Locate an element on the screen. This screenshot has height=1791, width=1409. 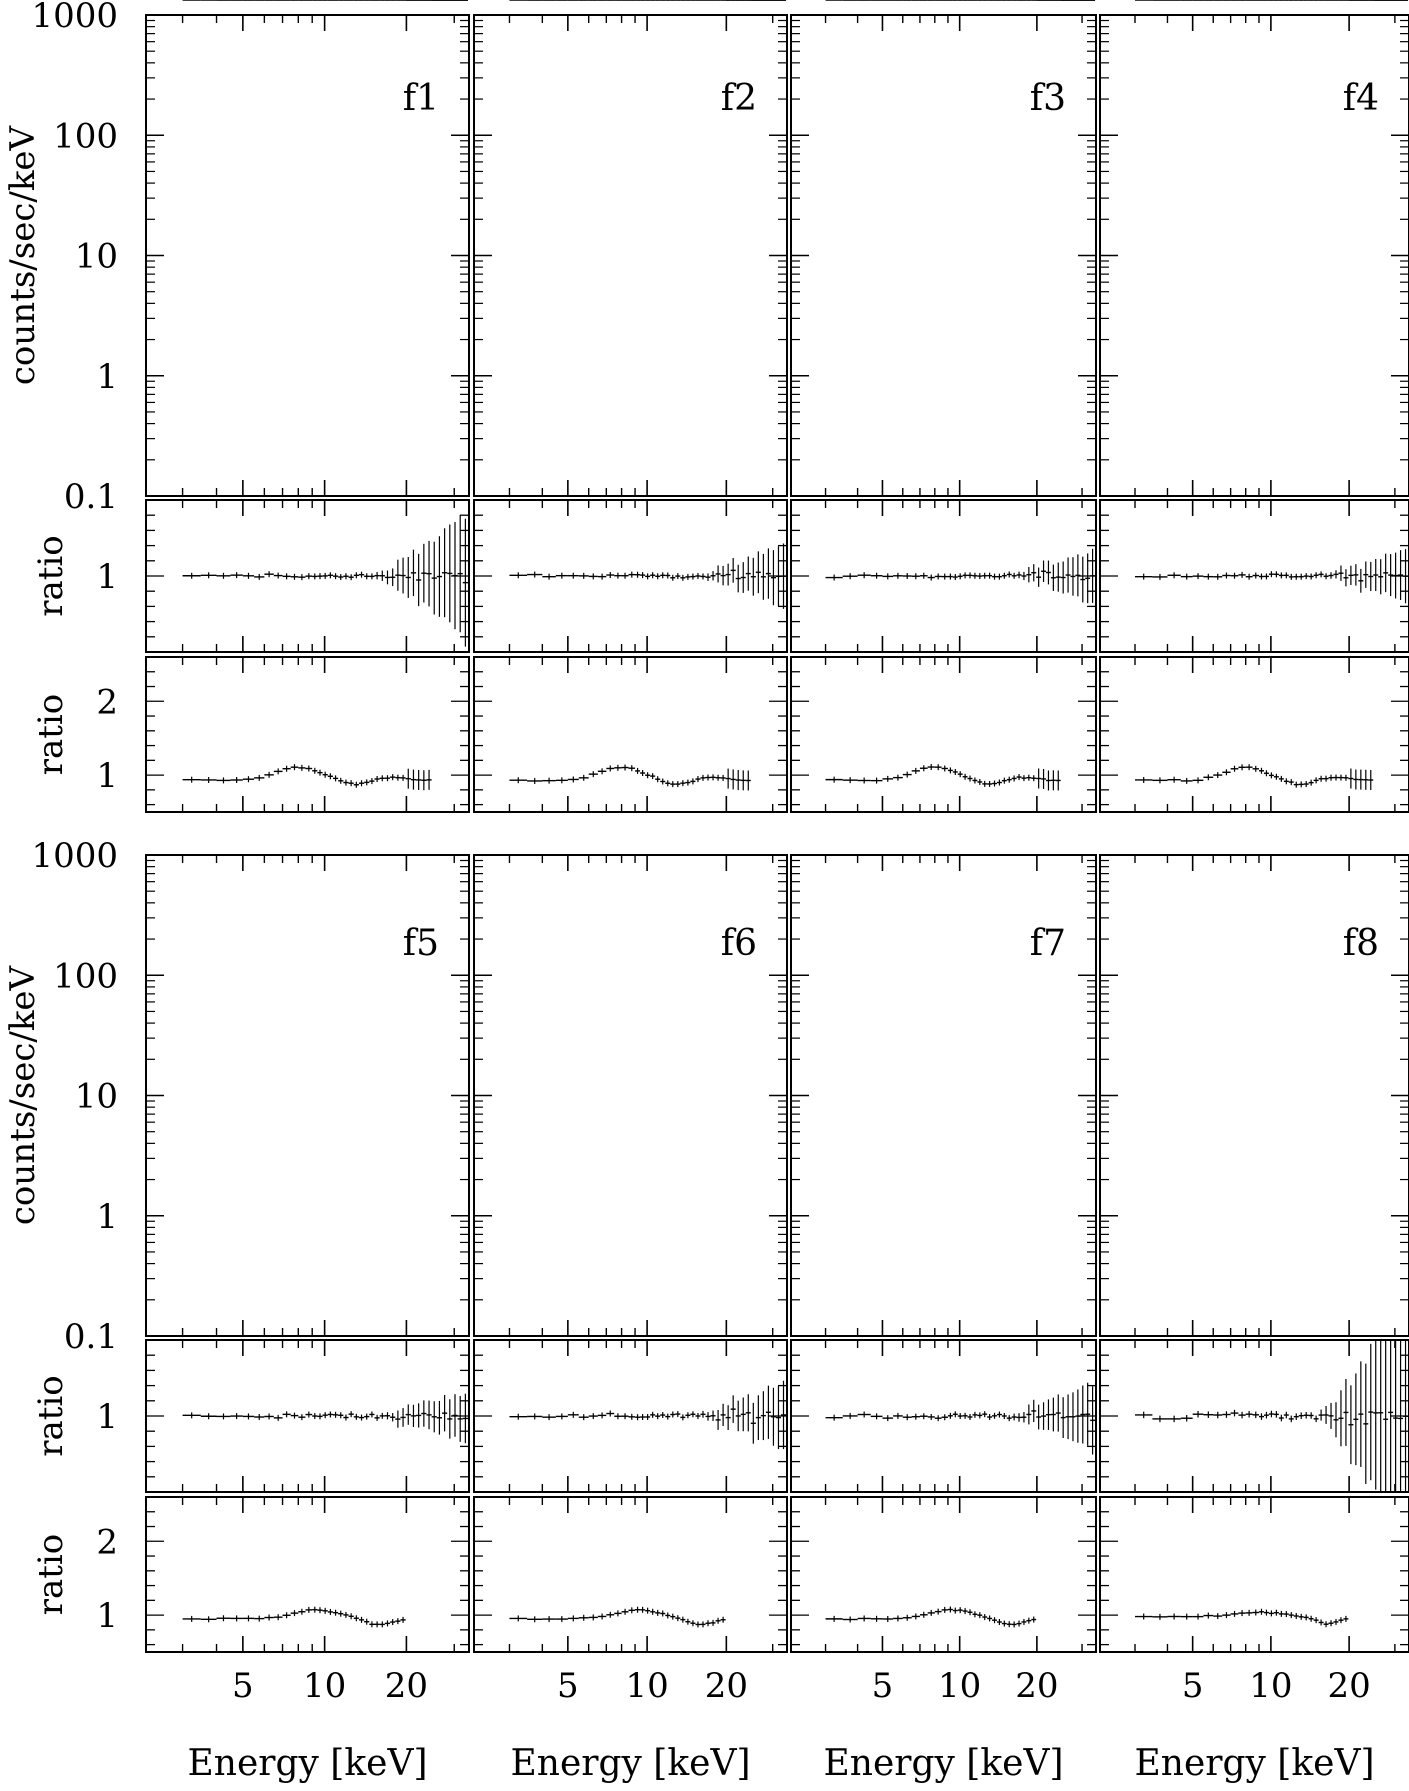
panel-f2: f2 is located at coordinates (630, 406).